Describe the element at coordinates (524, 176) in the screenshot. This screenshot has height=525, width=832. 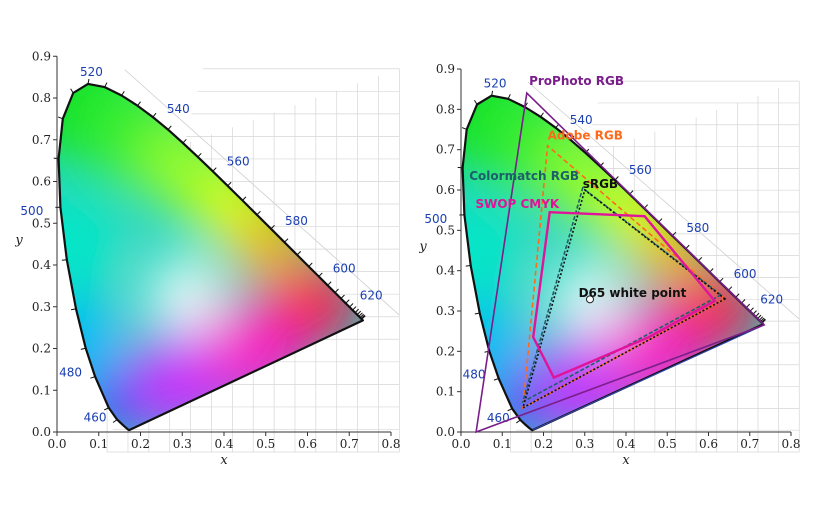
I see `colormatch-label: Colormatch RGB` at that location.